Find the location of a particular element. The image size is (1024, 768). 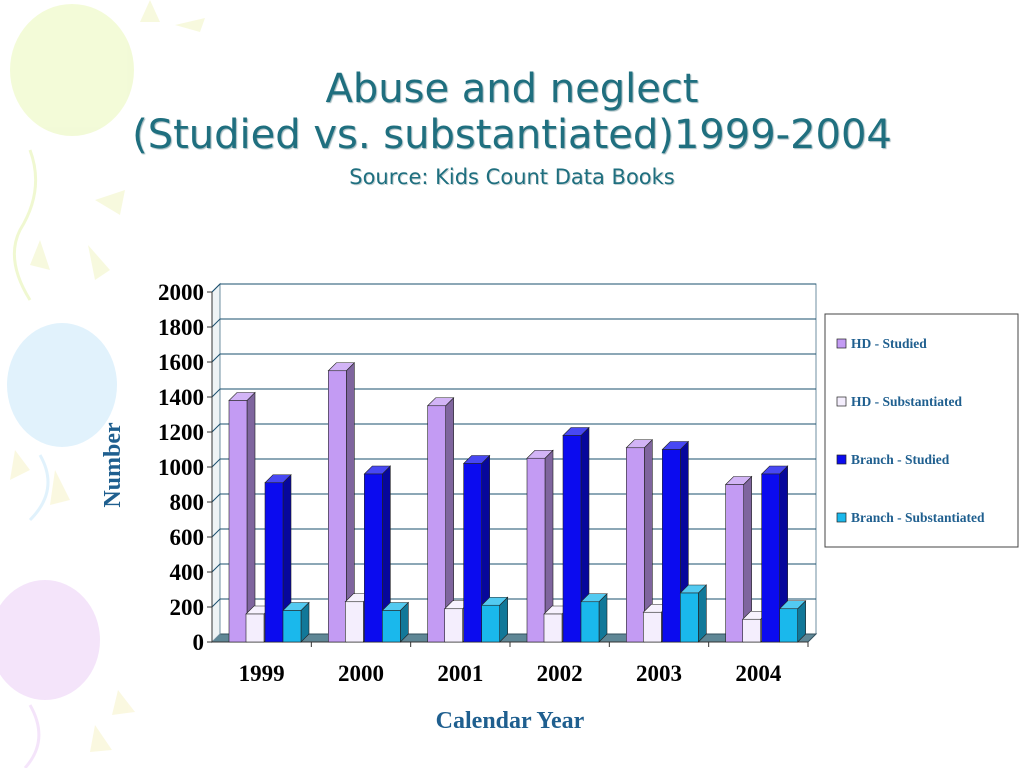

x-tick-label: 2001 is located at coordinates (460, 673).